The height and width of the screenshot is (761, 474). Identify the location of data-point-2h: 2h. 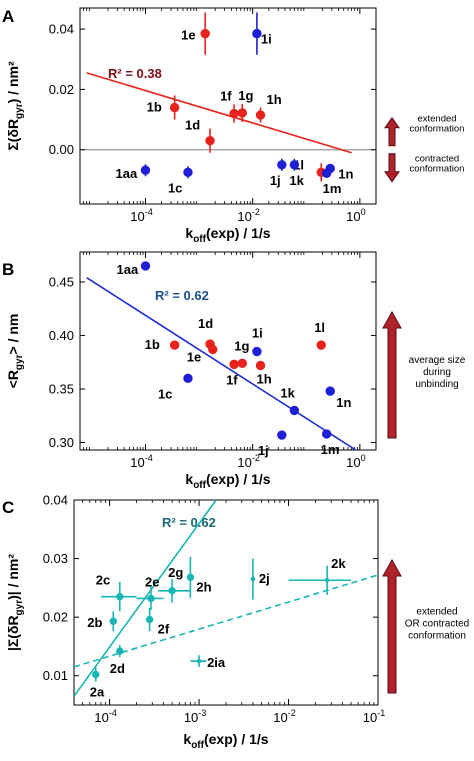
(199, 577).